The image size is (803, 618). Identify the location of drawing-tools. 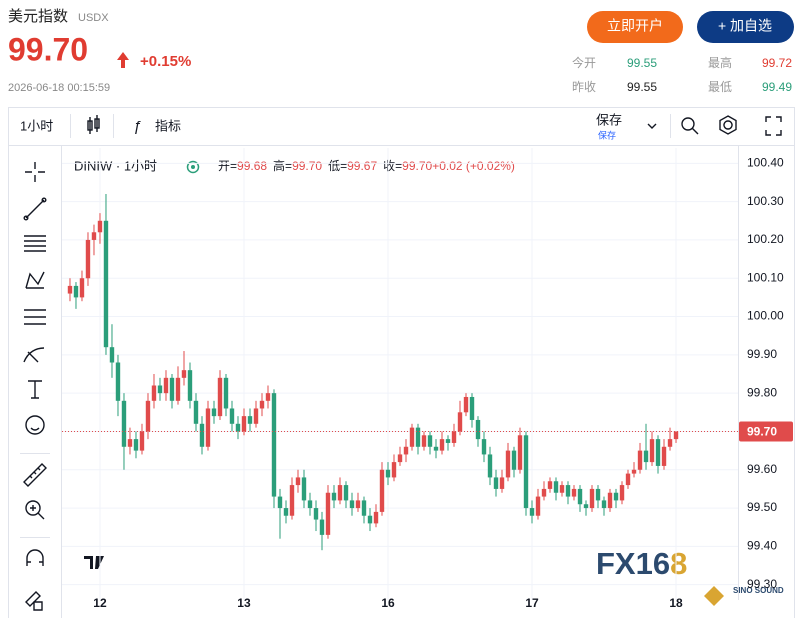
(35, 386).